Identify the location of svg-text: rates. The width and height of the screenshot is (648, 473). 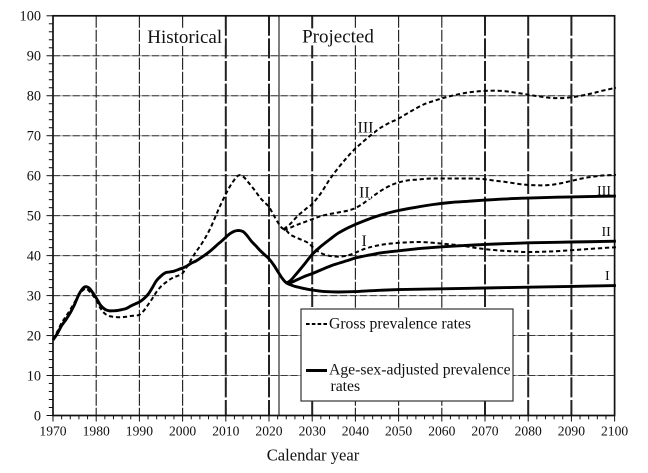
(346, 386).